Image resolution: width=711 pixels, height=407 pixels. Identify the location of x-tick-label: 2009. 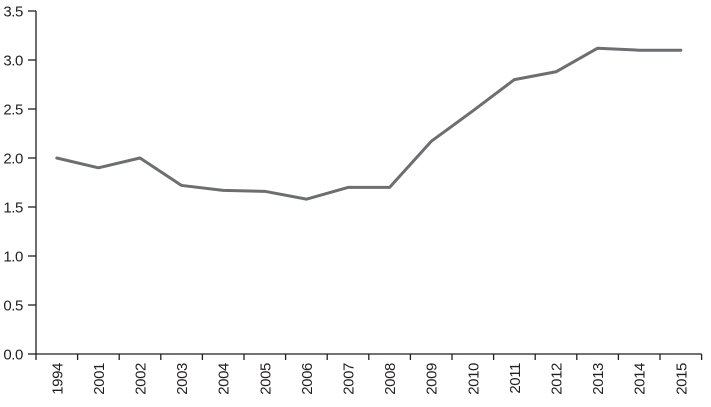
(432, 379).